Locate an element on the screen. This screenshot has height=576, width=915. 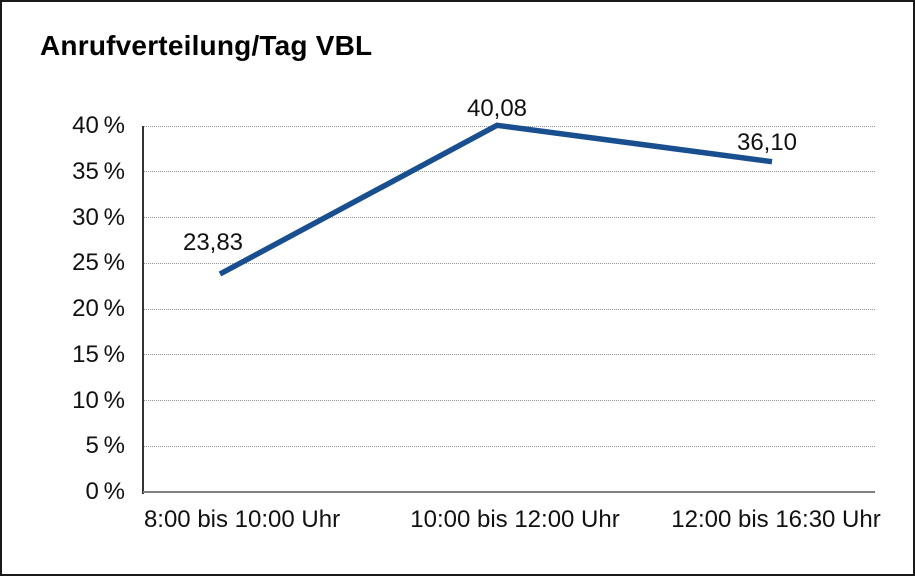
y-tick-label: 25 % is located at coordinates (98, 263).